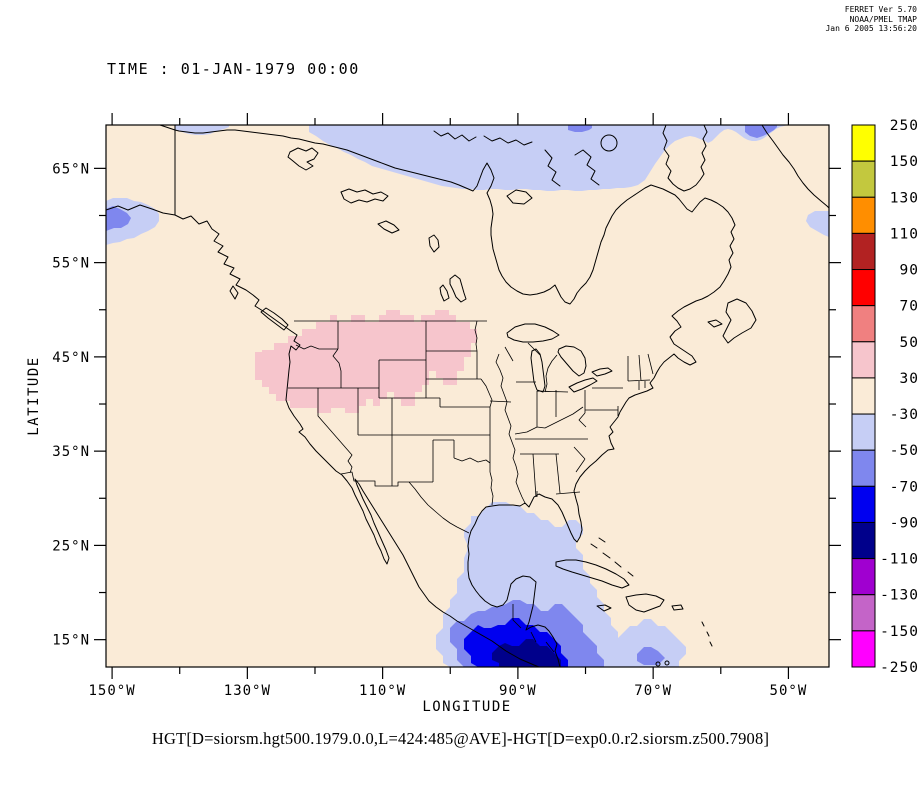  I want to click on island-baffin, so click(685, 158).